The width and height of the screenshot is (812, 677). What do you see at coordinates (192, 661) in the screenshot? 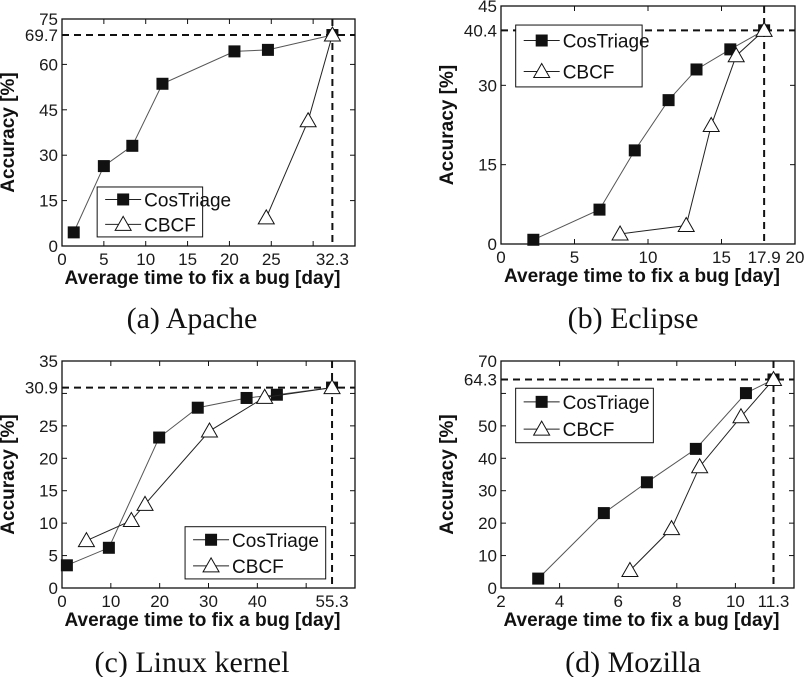
I see `panel-caption: (c) Linux kernel` at bounding box center [192, 661].